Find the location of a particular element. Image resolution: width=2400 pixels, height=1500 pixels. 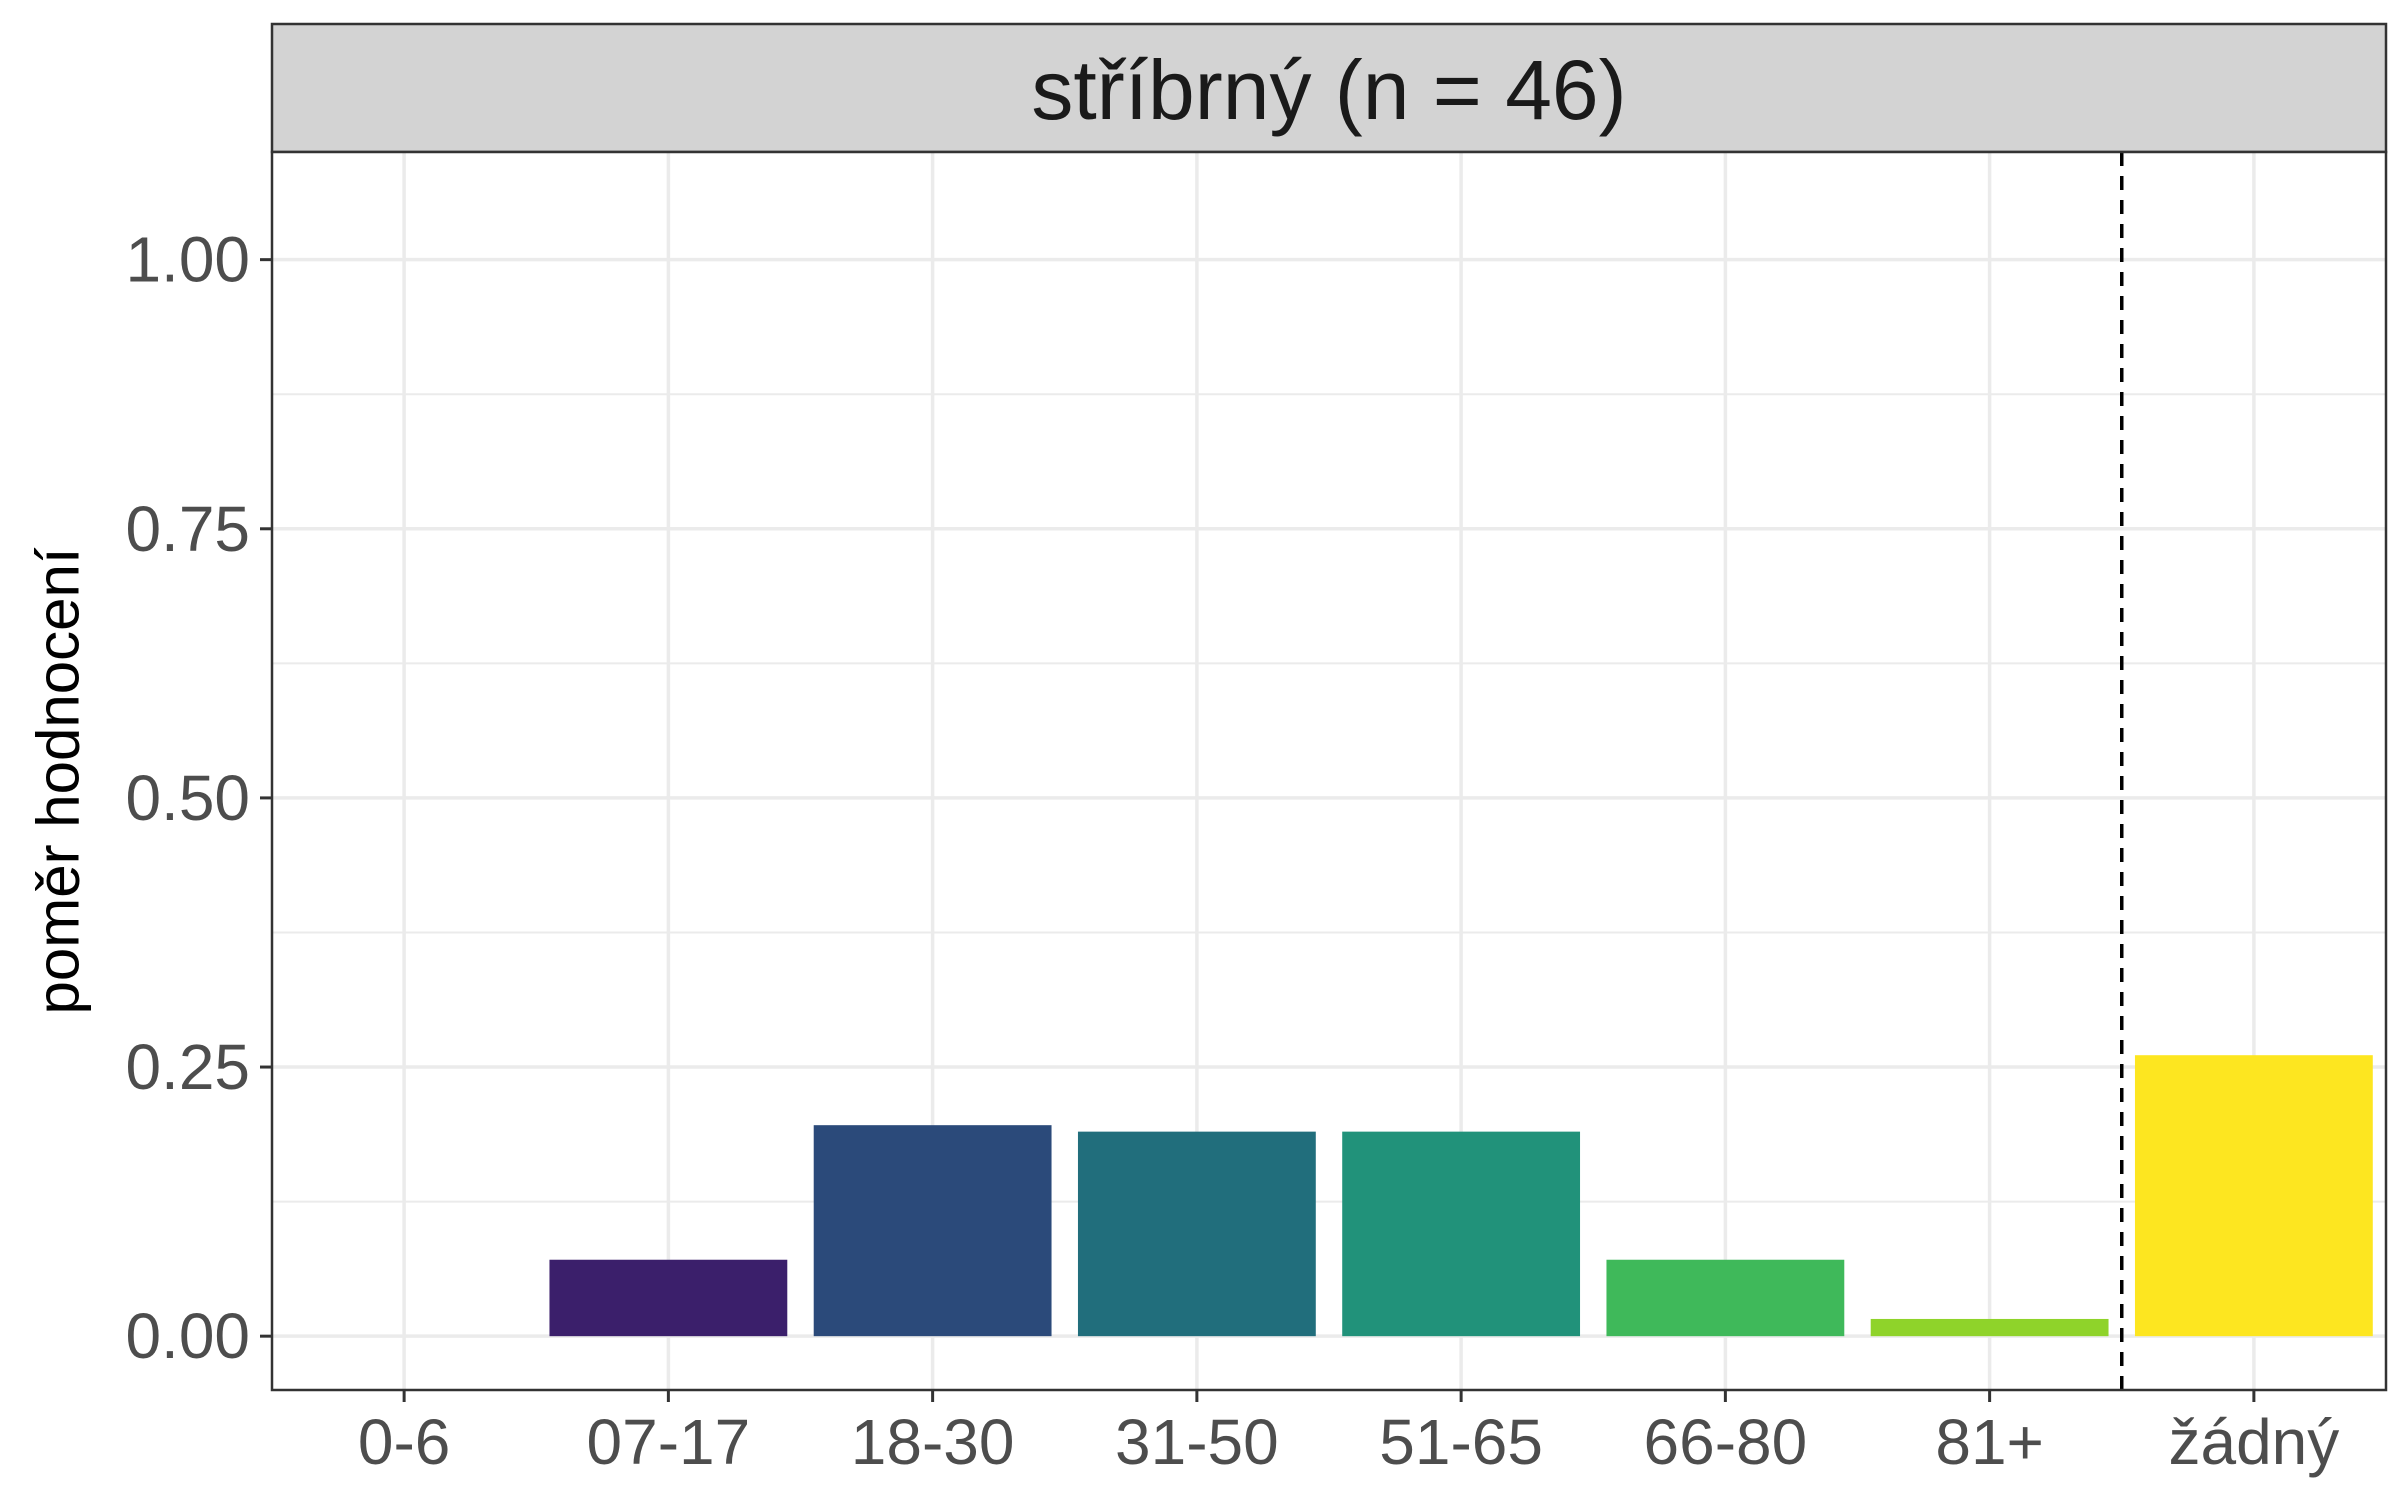

y-tick-label: 1.00 is located at coordinates (187, 260).